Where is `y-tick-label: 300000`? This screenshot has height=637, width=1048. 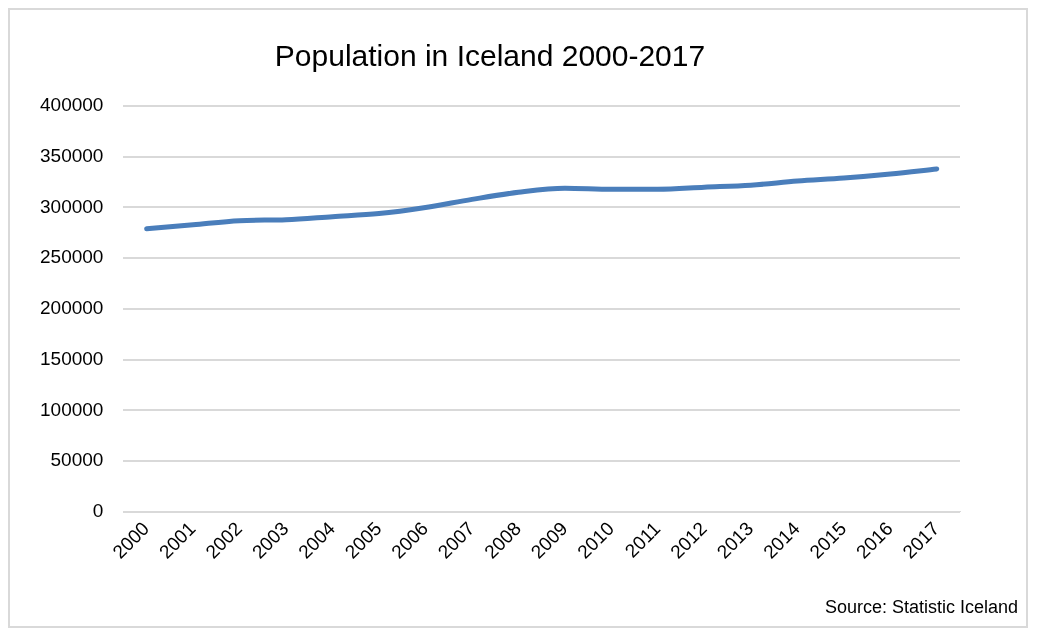 y-tick-label: 300000 is located at coordinates (72, 206).